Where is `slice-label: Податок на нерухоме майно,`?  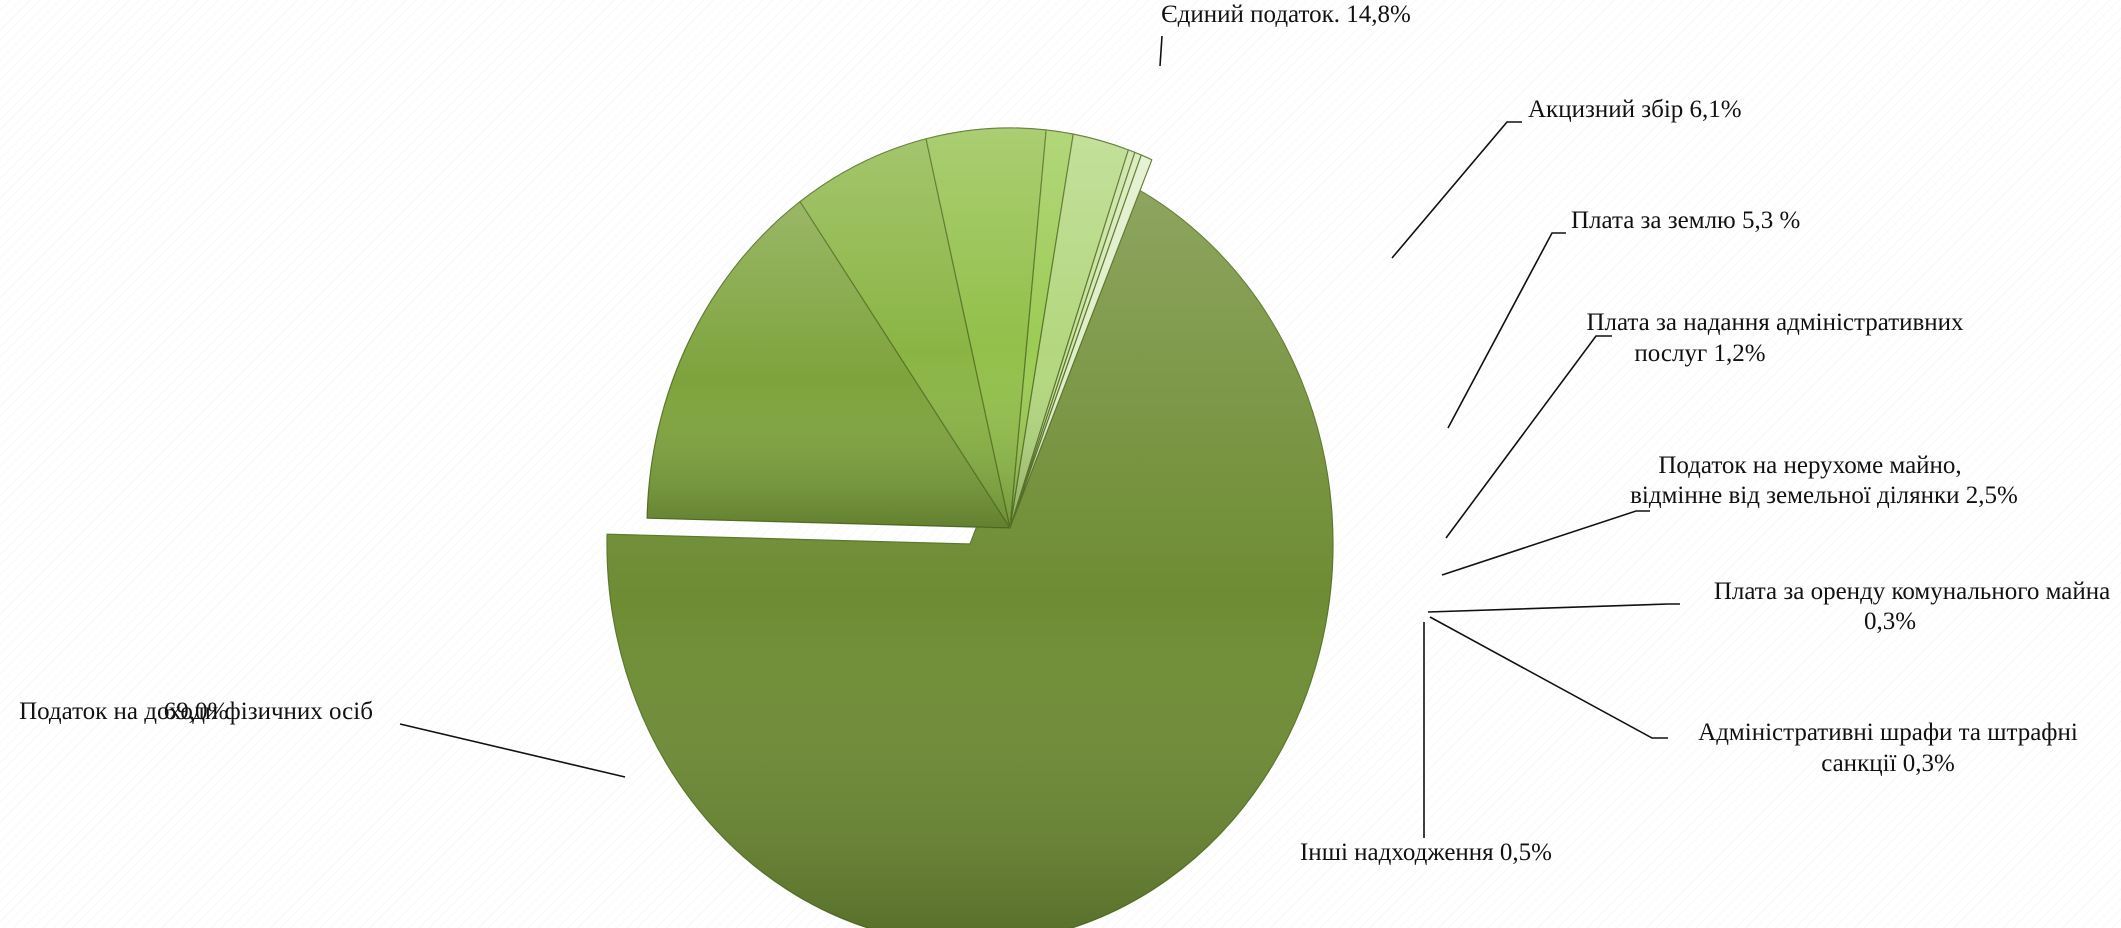 slice-label: Податок на нерухоме майно, is located at coordinates (1809, 465).